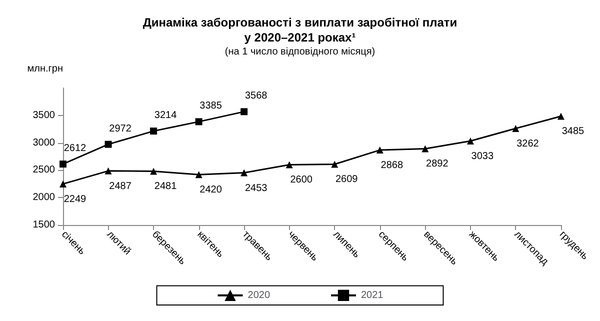 The image size is (600, 321). What do you see at coordinates (44, 198) in the screenshot?
I see `y-tick-label: 2000` at bounding box center [44, 198].